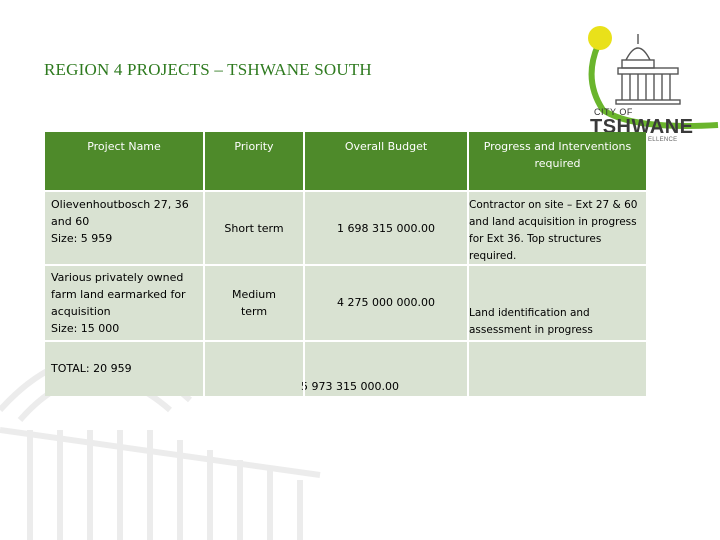 The width and height of the screenshot is (720, 540). Describe the element at coordinates (386, 228) in the screenshot. I see `table-row-1-budget: 1 698 315 000.00` at that location.